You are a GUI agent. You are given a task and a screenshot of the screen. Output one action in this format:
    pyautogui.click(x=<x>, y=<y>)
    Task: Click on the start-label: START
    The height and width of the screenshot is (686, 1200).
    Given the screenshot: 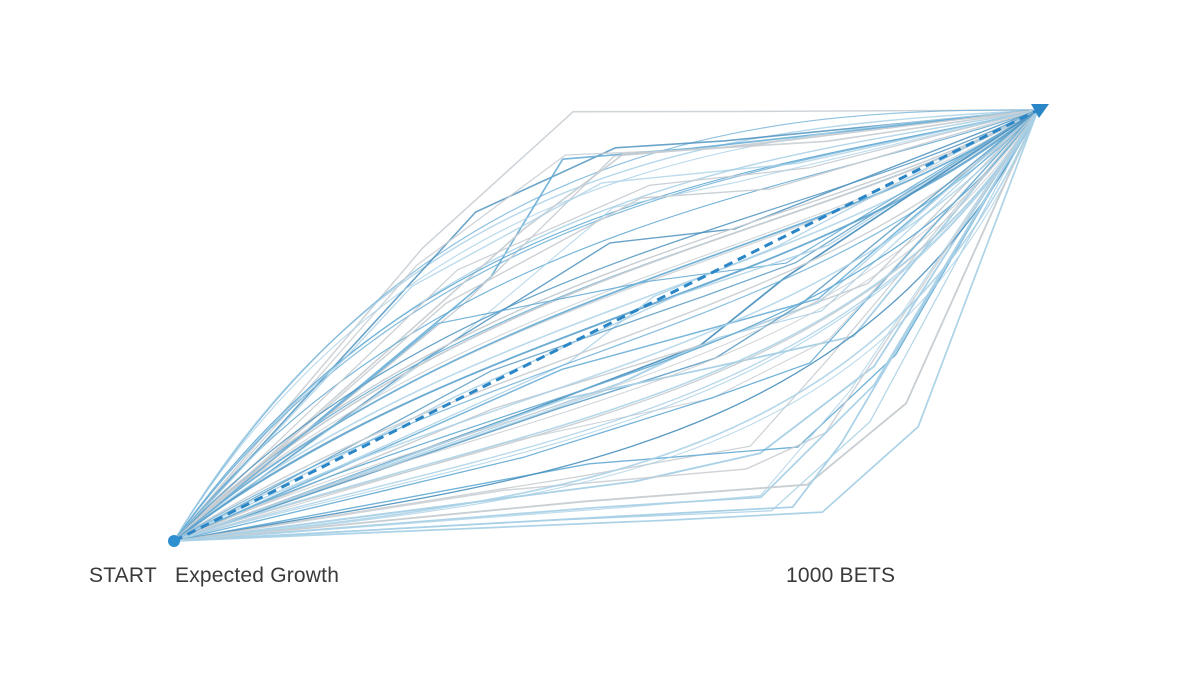 What is the action you would take?
    pyautogui.click(x=123, y=575)
    